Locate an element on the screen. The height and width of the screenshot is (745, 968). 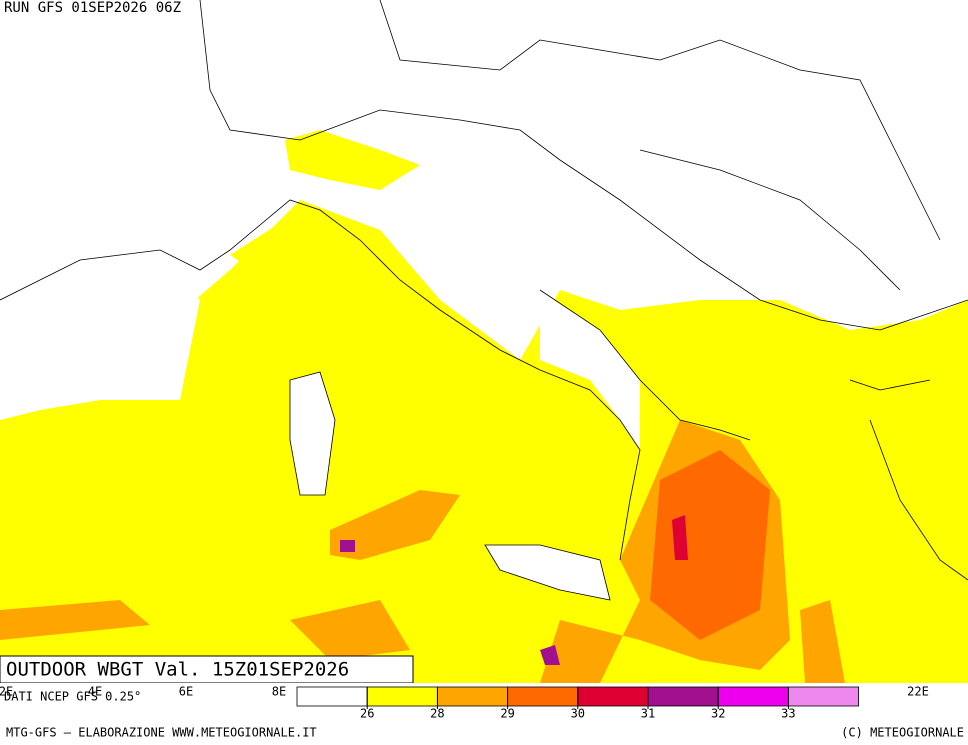
longitude-labels: 2E 4E 6E 8E 22E is located at coordinates (464, 692).